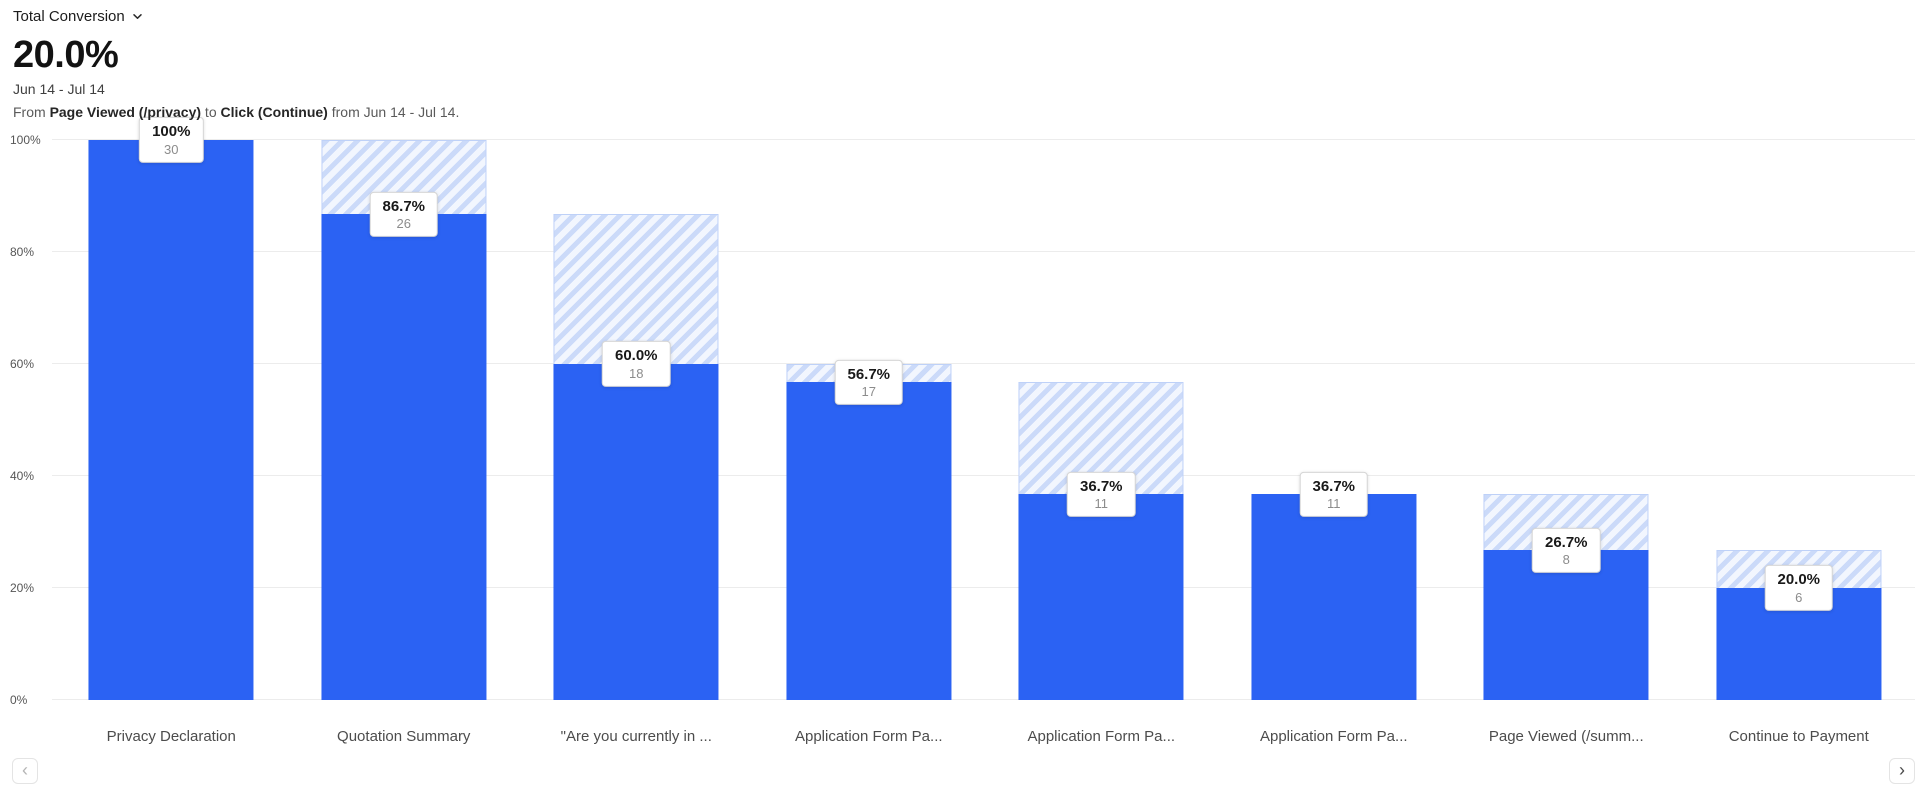  I want to click on conversion-percent: 56.7%, so click(869, 374).